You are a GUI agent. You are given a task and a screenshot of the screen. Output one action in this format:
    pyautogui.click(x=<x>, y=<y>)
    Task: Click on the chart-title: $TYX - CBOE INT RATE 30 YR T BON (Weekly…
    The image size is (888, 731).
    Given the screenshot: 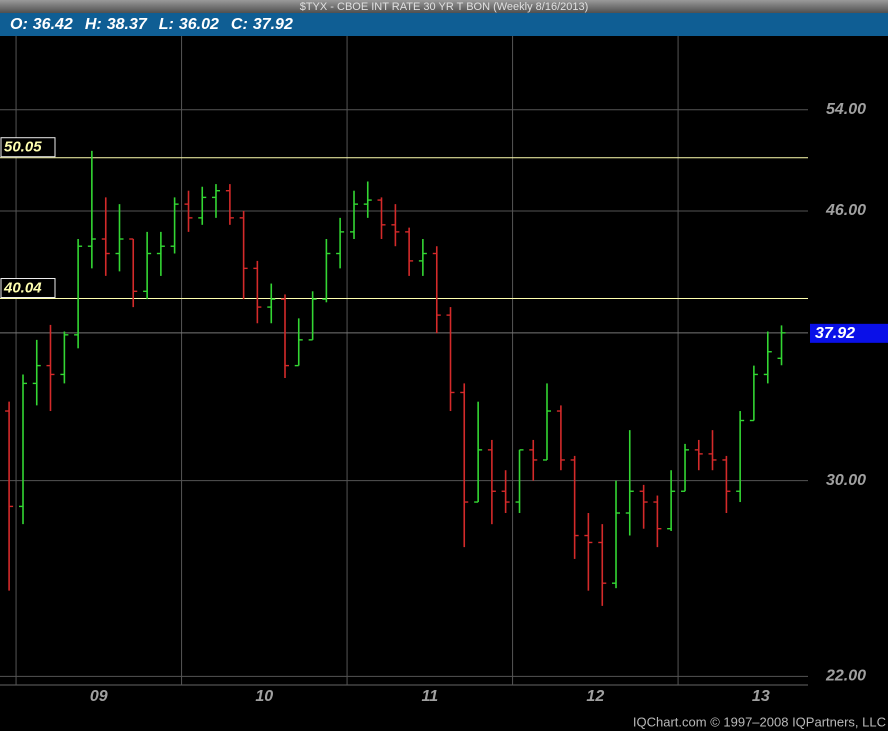 What is the action you would take?
    pyautogui.click(x=444, y=7)
    